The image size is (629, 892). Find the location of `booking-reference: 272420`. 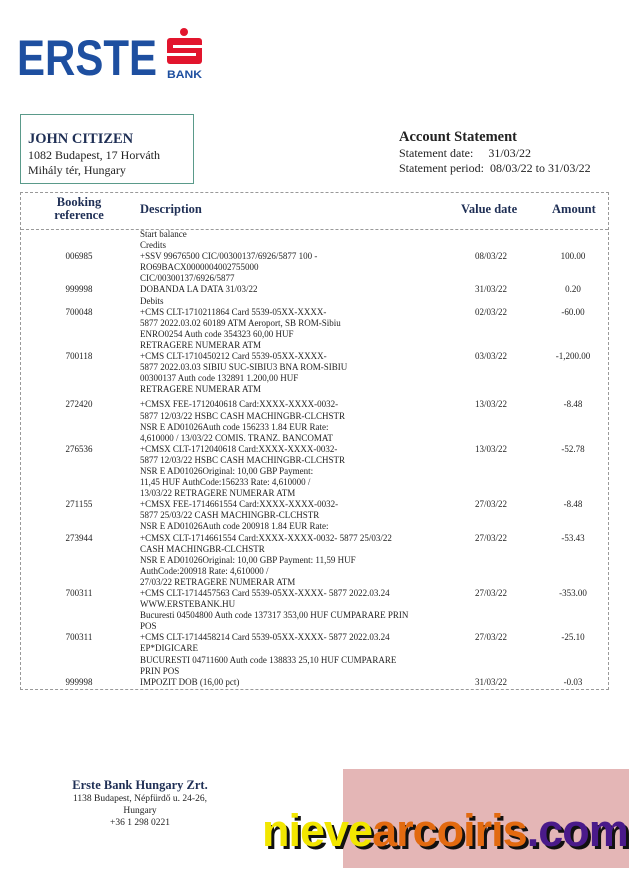

booking-reference: 272420 is located at coordinates (79, 404).